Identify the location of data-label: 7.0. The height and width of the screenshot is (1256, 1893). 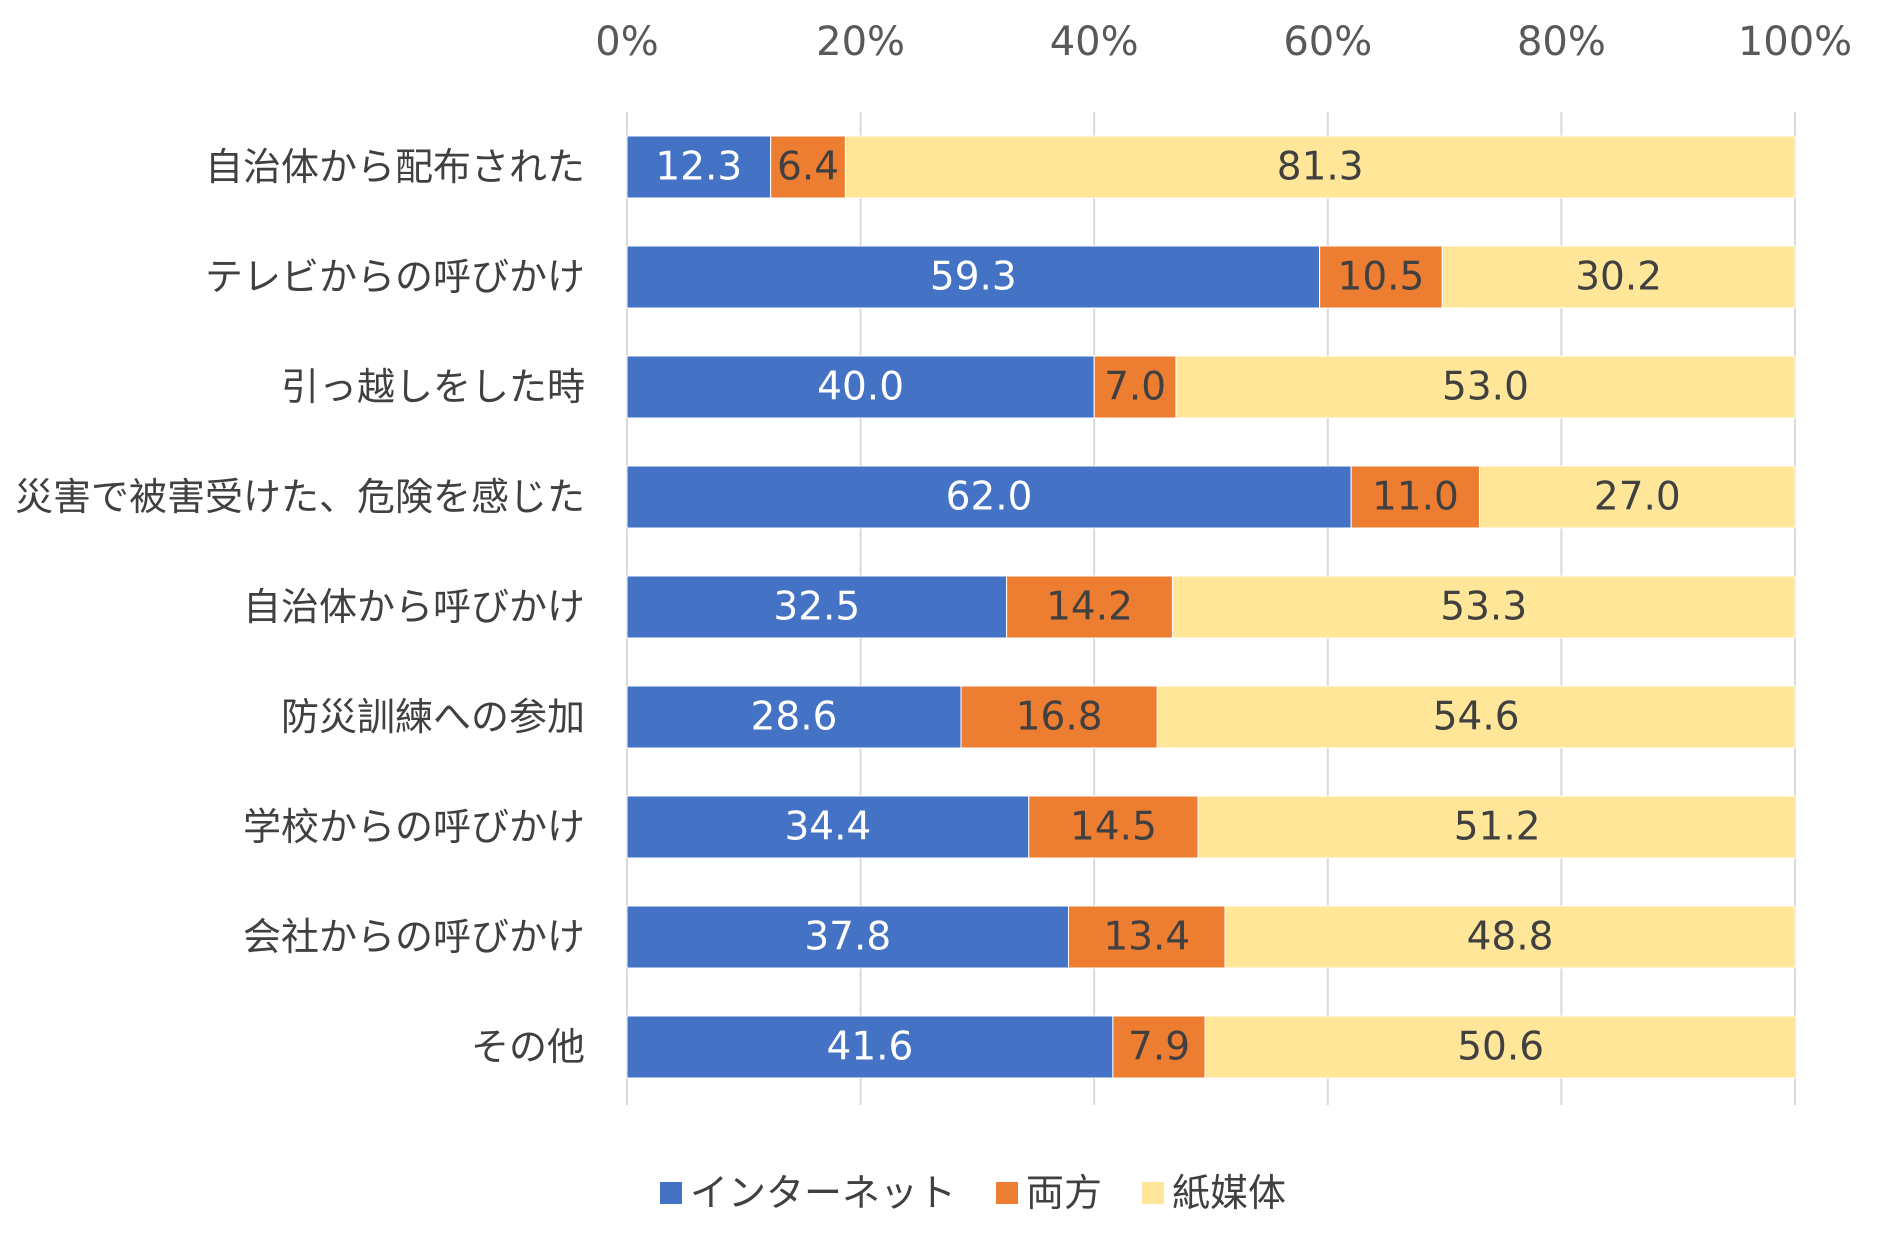
(1135, 387).